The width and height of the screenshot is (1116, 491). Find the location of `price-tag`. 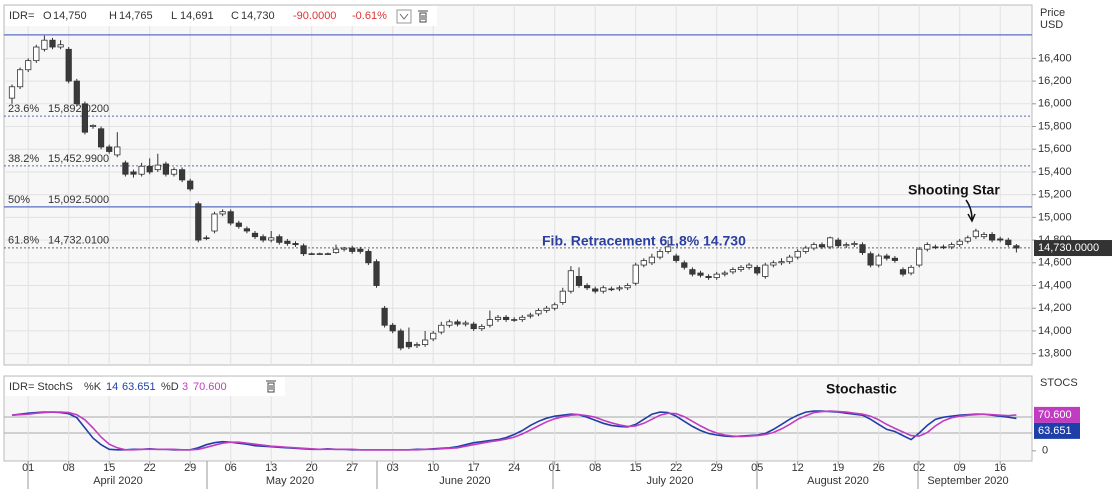

price-tag is located at coordinates (1073, 248).